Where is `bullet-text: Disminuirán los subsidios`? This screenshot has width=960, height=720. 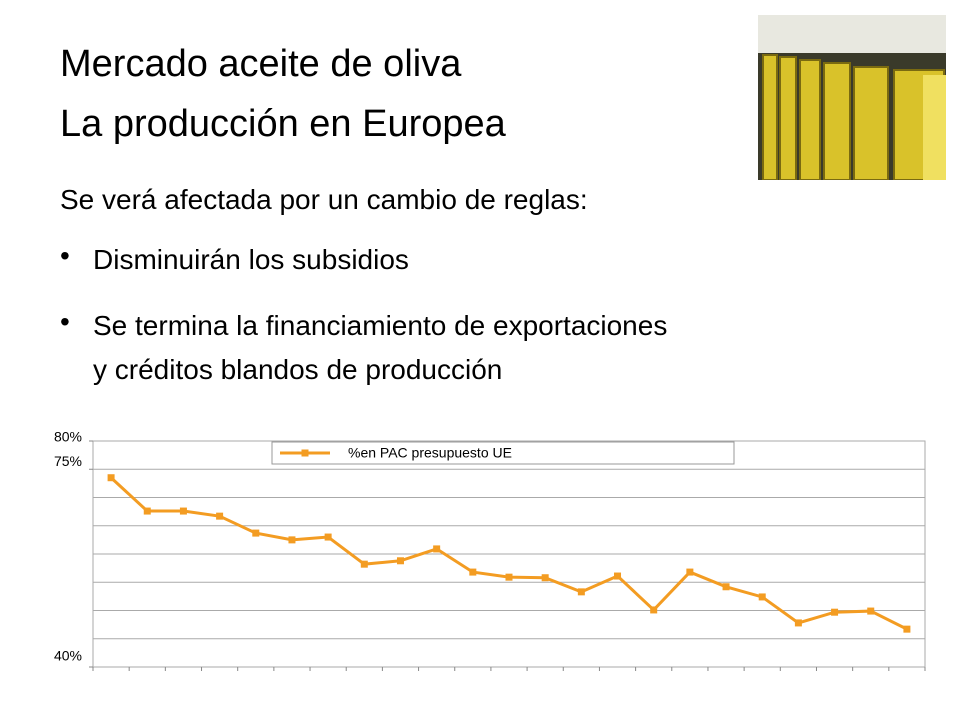 bullet-text: Disminuirán los subsidios is located at coordinates (251, 259).